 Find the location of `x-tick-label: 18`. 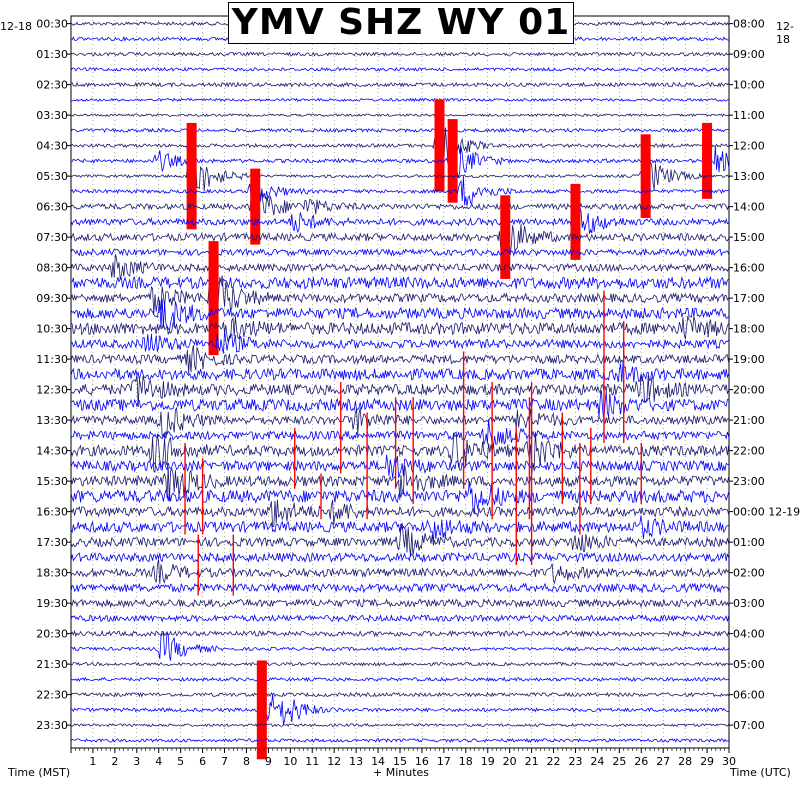

x-tick-label: 18 is located at coordinates (466, 761).